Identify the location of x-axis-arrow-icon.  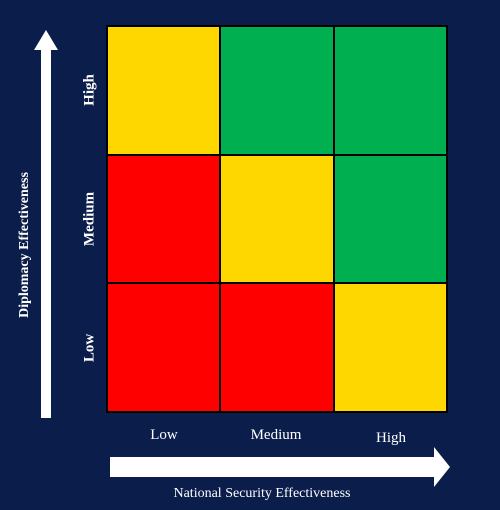
(280, 467).